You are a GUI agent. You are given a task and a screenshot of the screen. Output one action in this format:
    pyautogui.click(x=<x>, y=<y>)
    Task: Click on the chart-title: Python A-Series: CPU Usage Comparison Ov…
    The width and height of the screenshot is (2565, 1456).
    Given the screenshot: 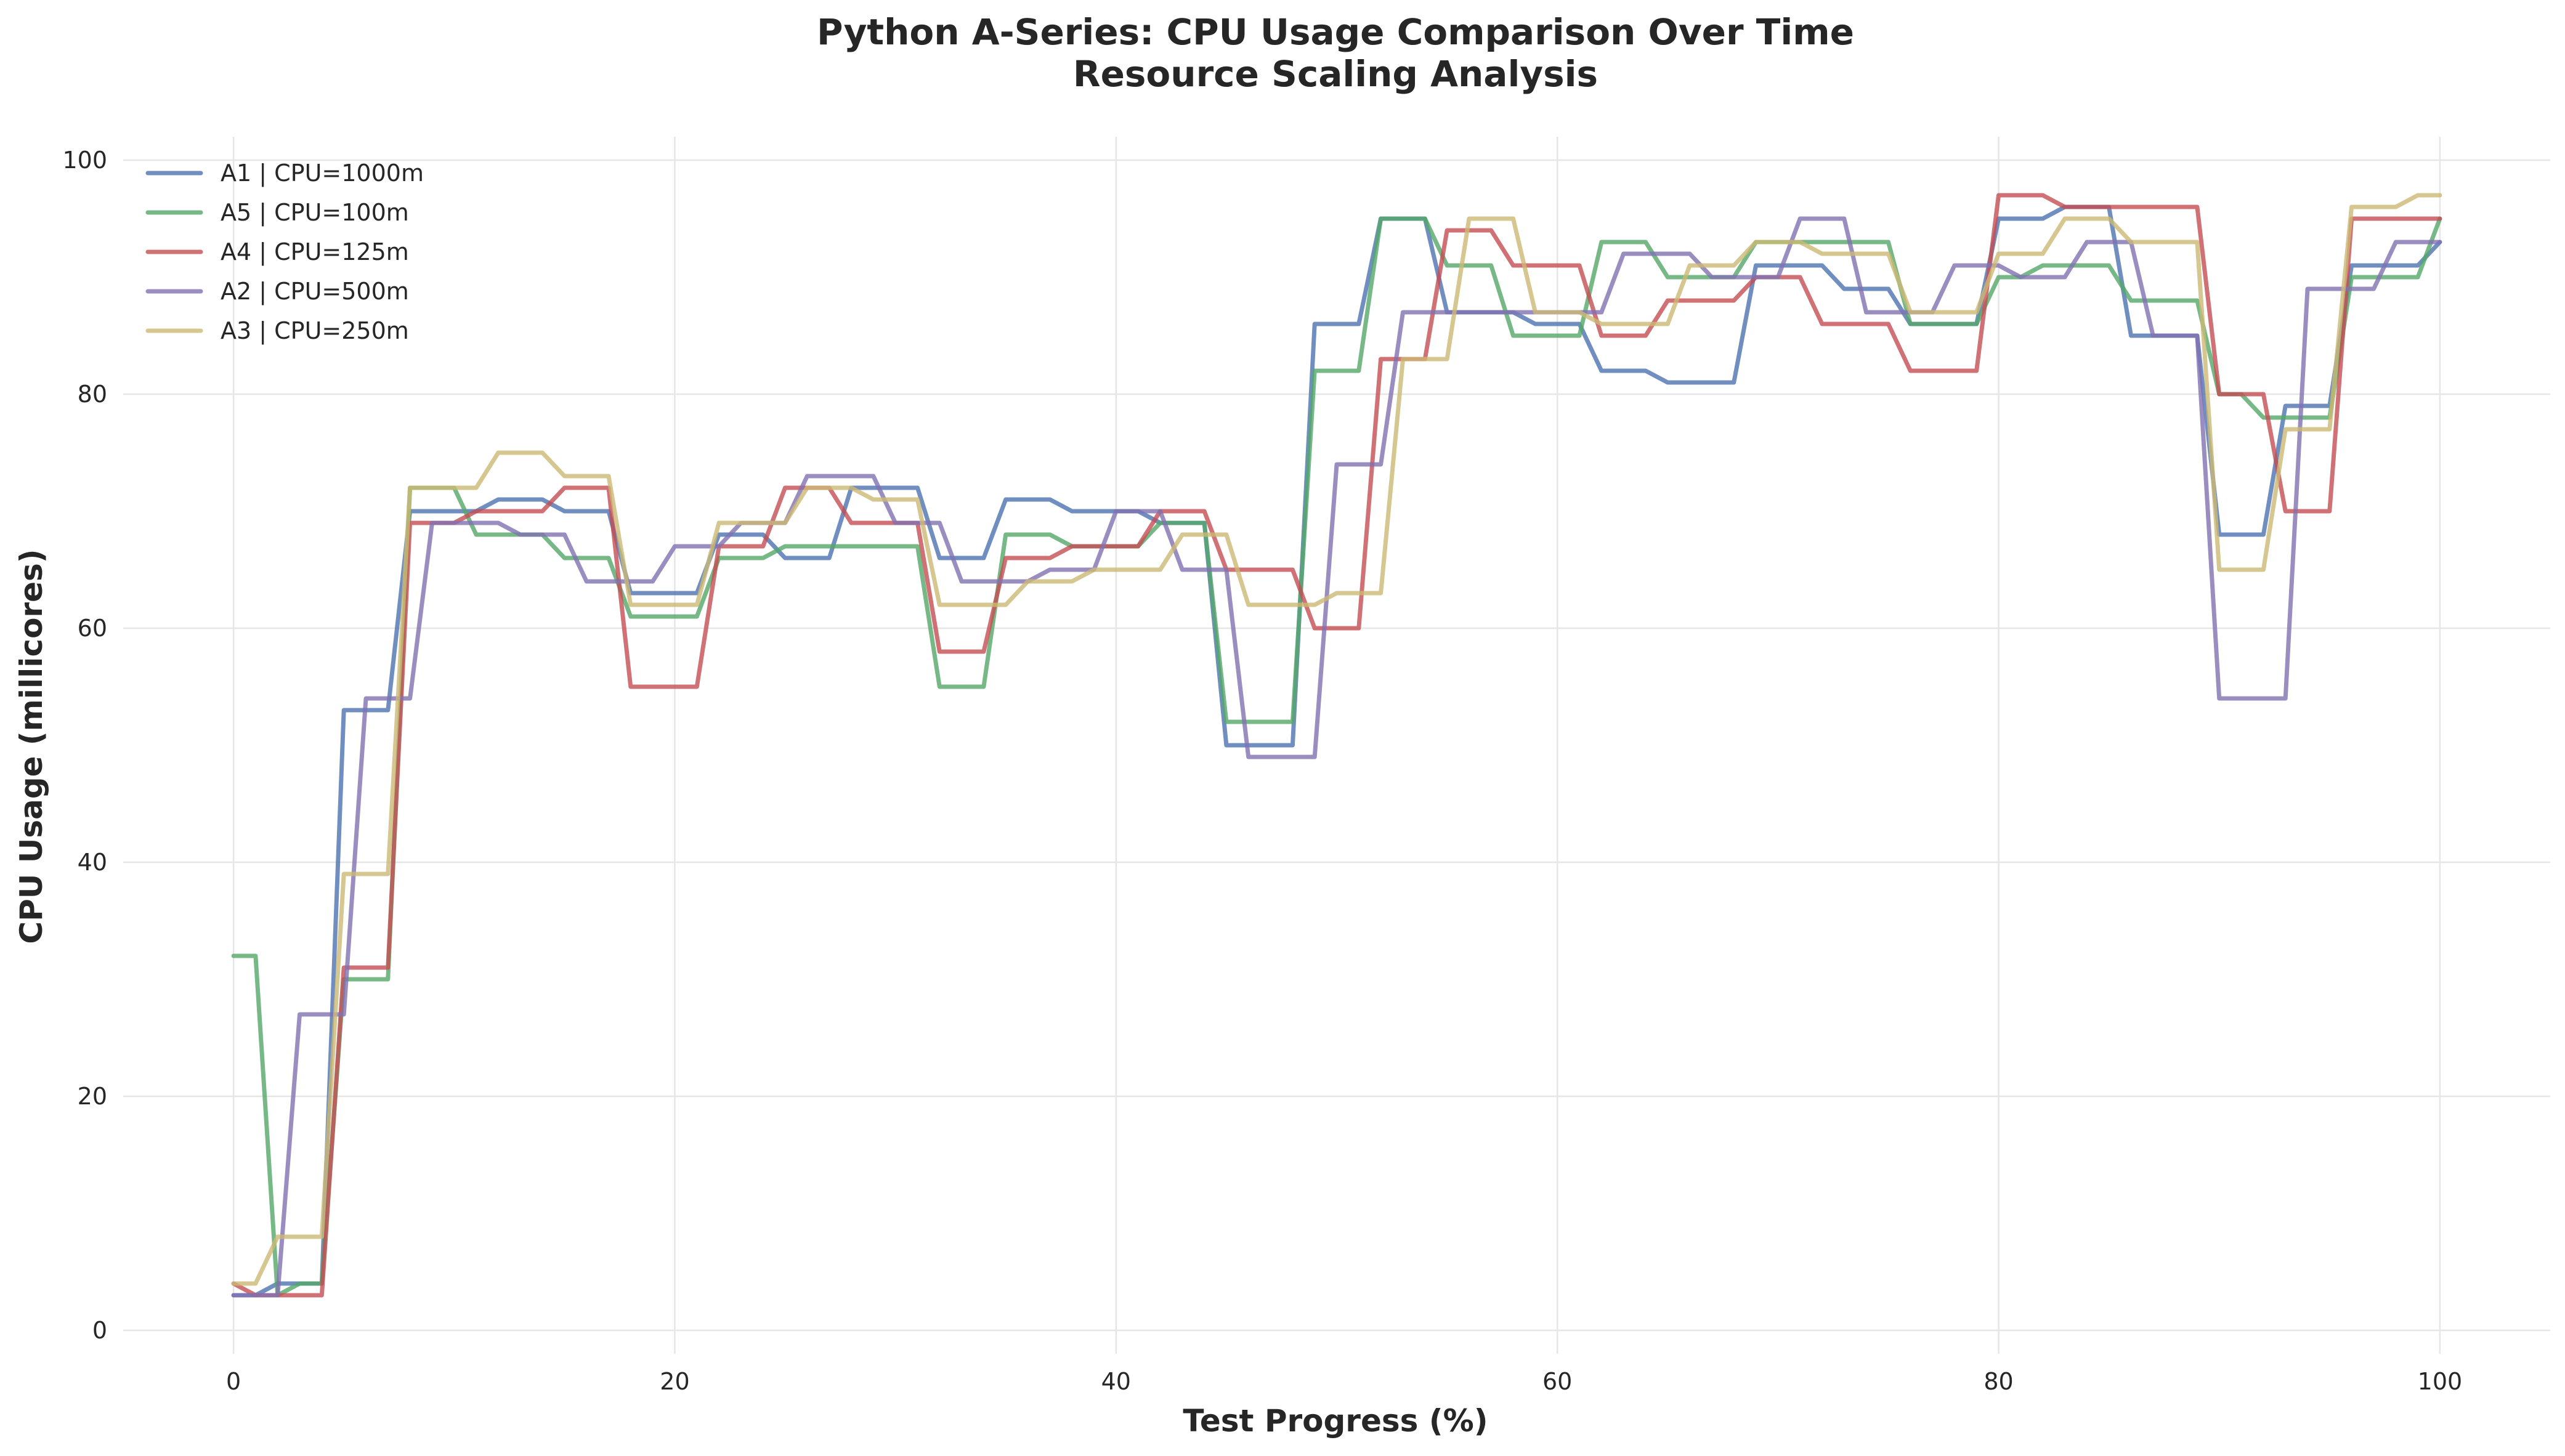 What is the action you would take?
    pyautogui.click(x=1336, y=32)
    